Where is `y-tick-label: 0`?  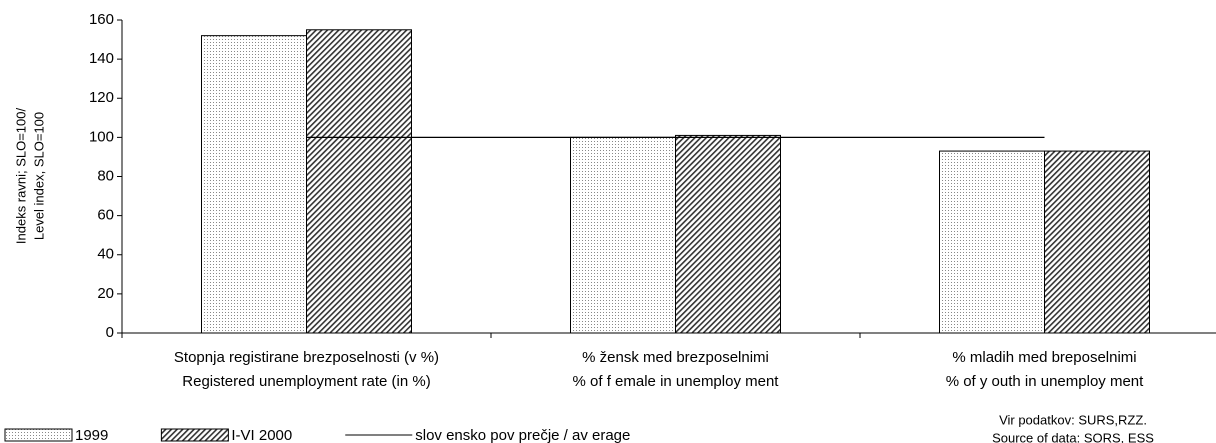
y-tick-label: 0 is located at coordinates (110, 332).